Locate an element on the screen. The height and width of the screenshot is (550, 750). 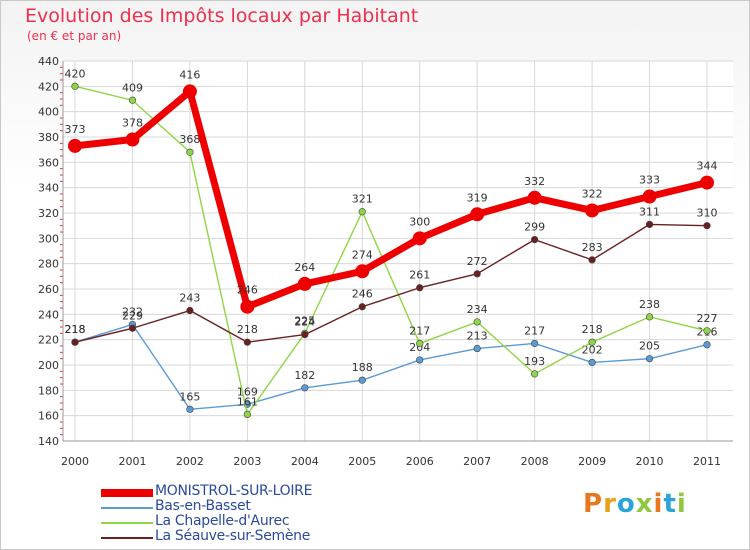
data-label: 224 is located at coordinates (304, 322).